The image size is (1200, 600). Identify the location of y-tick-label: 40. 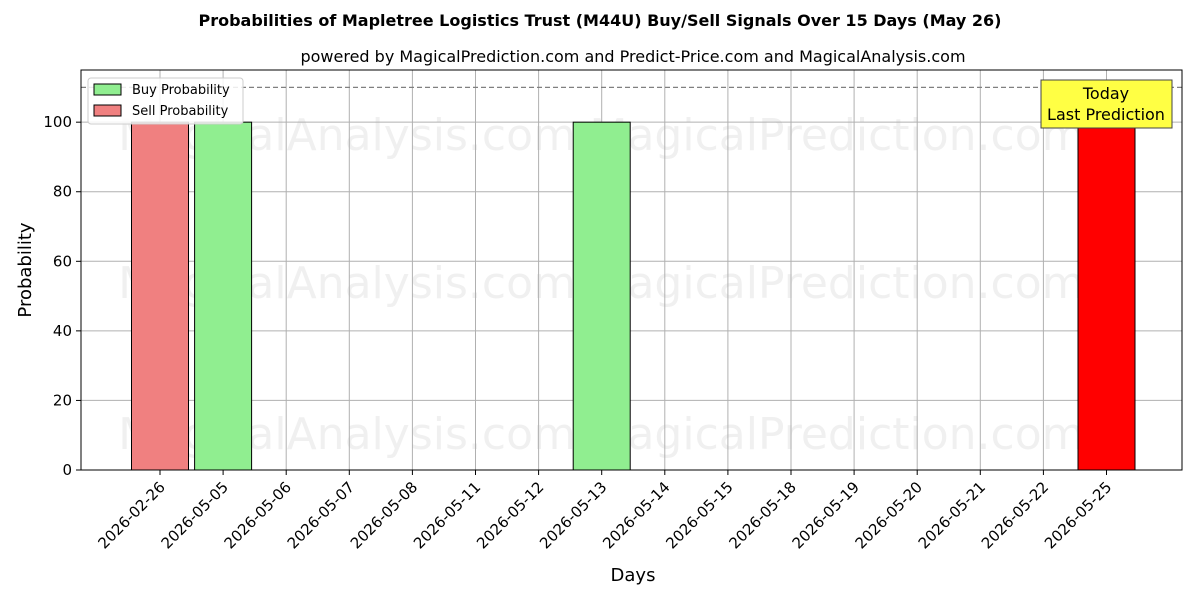
(62, 331).